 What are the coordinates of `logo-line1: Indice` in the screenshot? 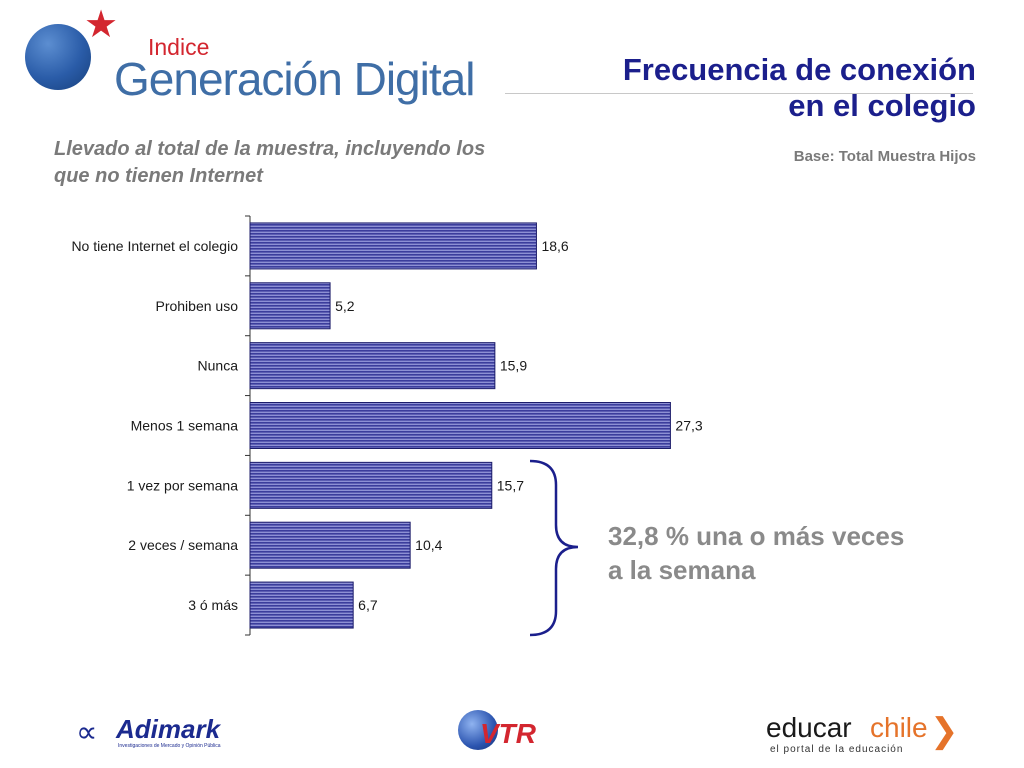 It's located at (179, 47).